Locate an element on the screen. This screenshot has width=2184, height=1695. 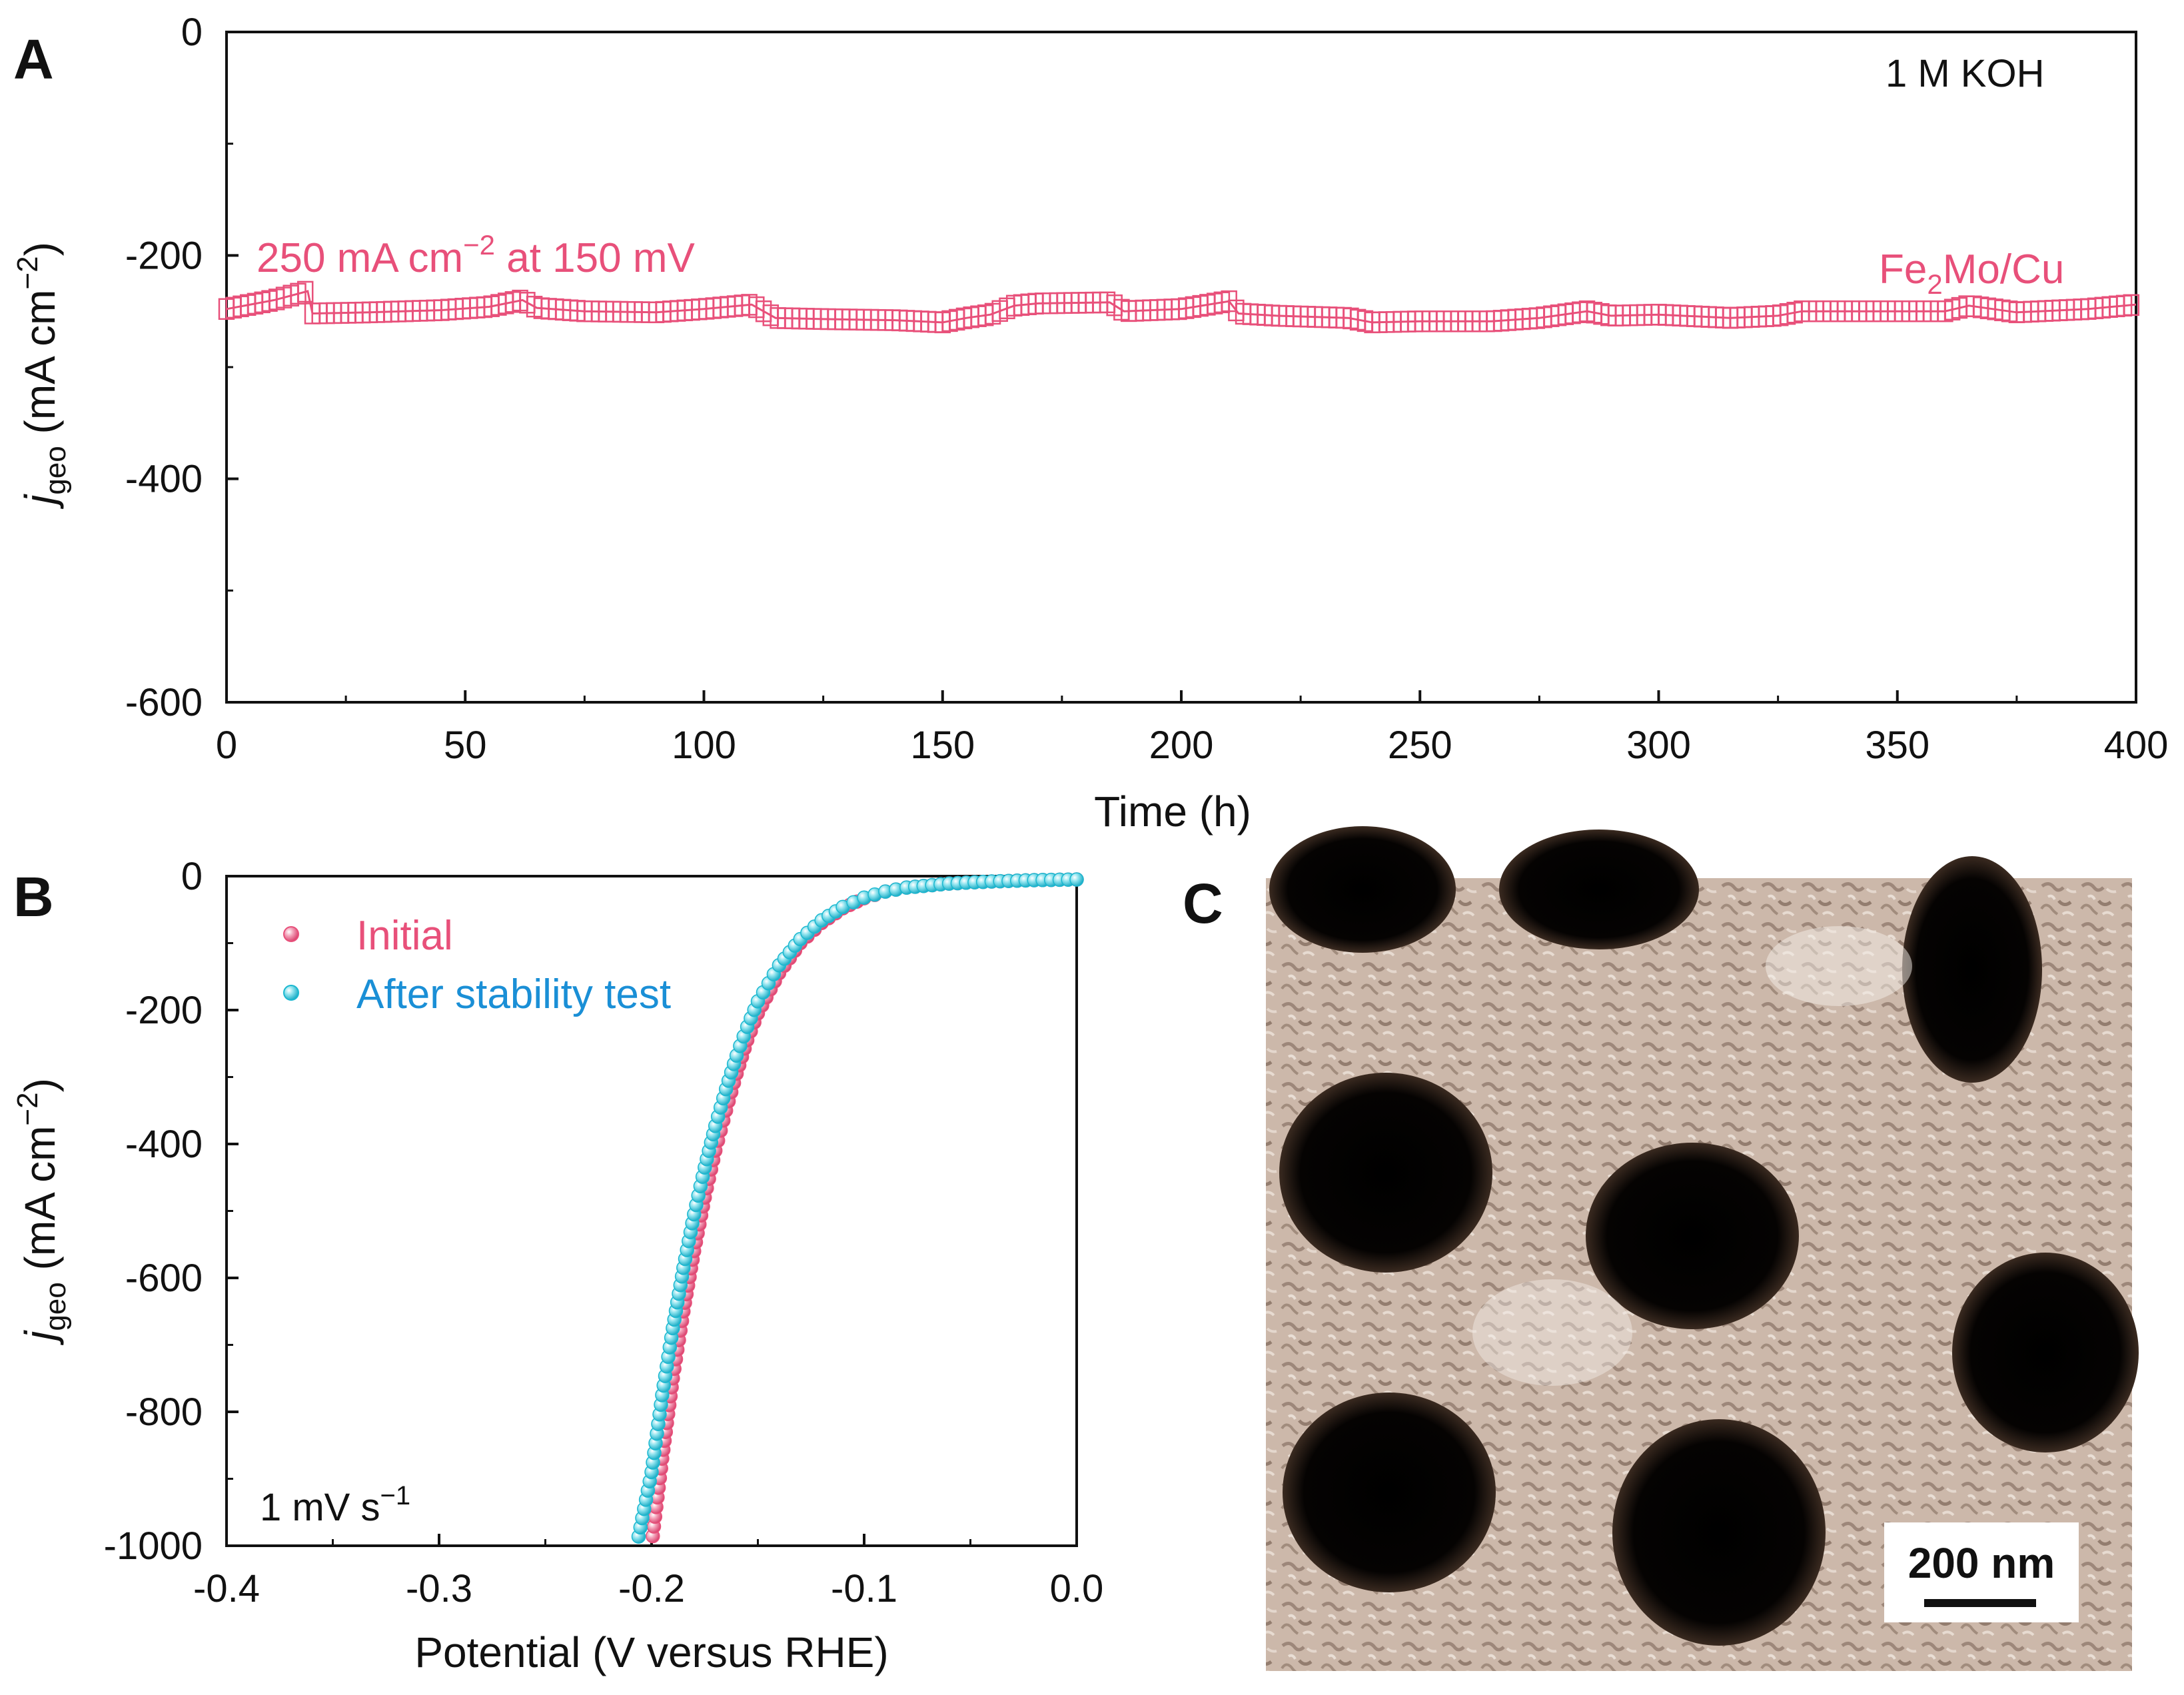
electrolyte-label: 1 M KOH is located at coordinates (1966, 73).